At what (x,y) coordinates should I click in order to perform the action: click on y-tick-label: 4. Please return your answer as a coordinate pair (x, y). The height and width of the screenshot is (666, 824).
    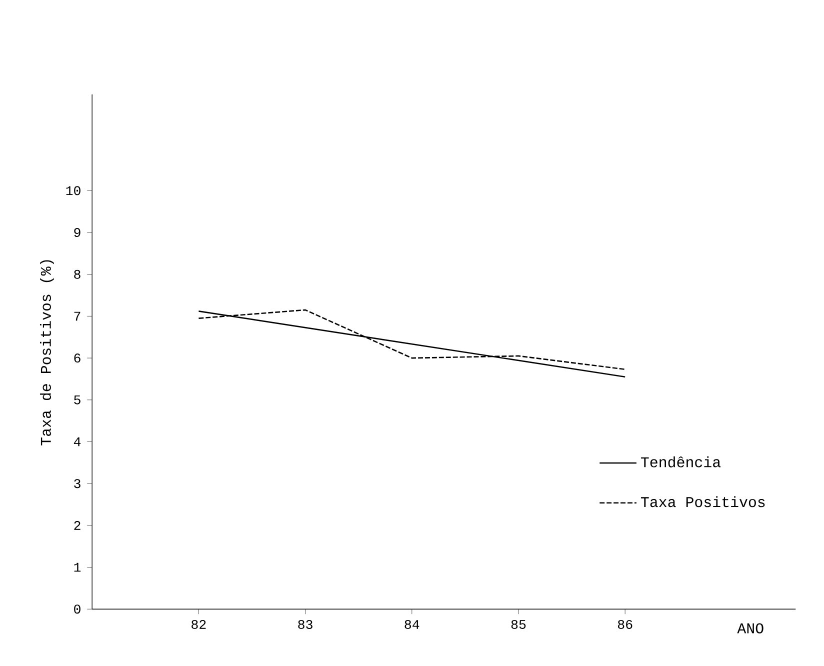
    Looking at the image, I should click on (77, 441).